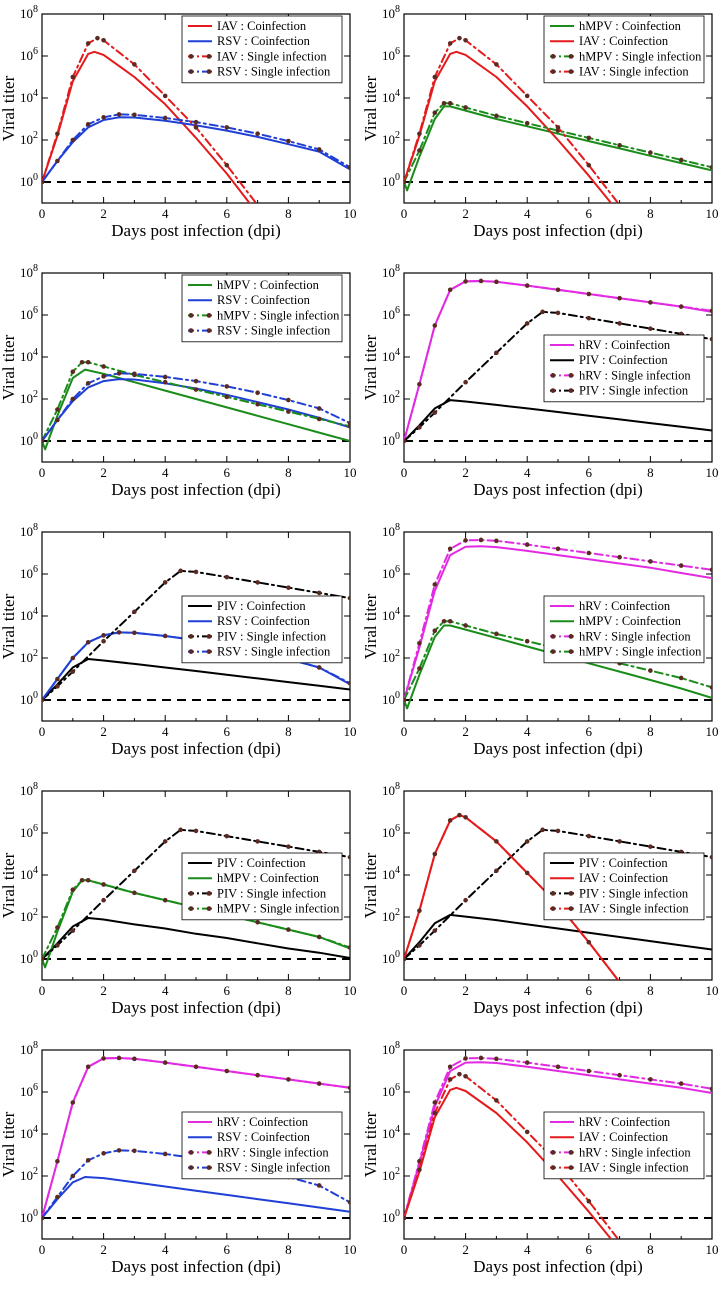 The width and height of the screenshot is (722, 1305). Describe the element at coordinates (196, 149) in the screenshot. I see `series-line-rsv-coinfection` at that location.